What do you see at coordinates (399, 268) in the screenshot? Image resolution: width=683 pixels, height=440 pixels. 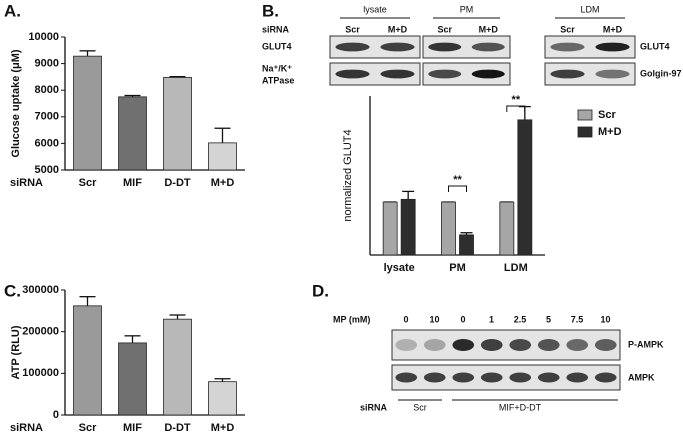 I see `x-tick-label: lysate` at bounding box center [399, 268].